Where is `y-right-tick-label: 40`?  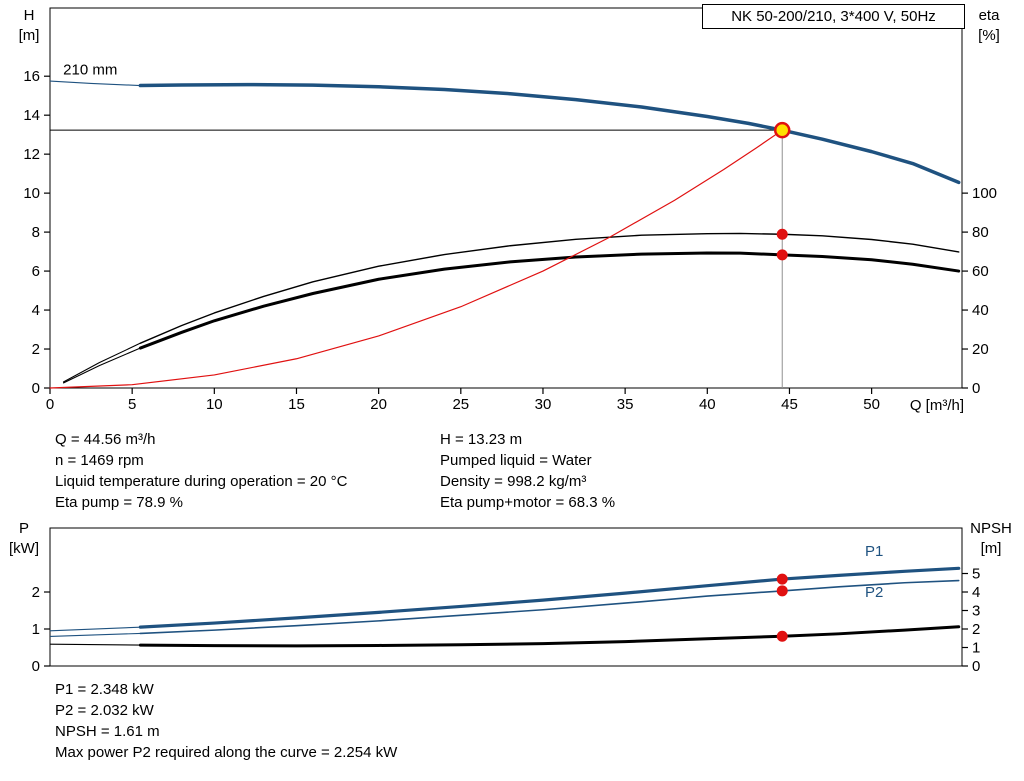 y-right-tick-label: 40 is located at coordinates (980, 310).